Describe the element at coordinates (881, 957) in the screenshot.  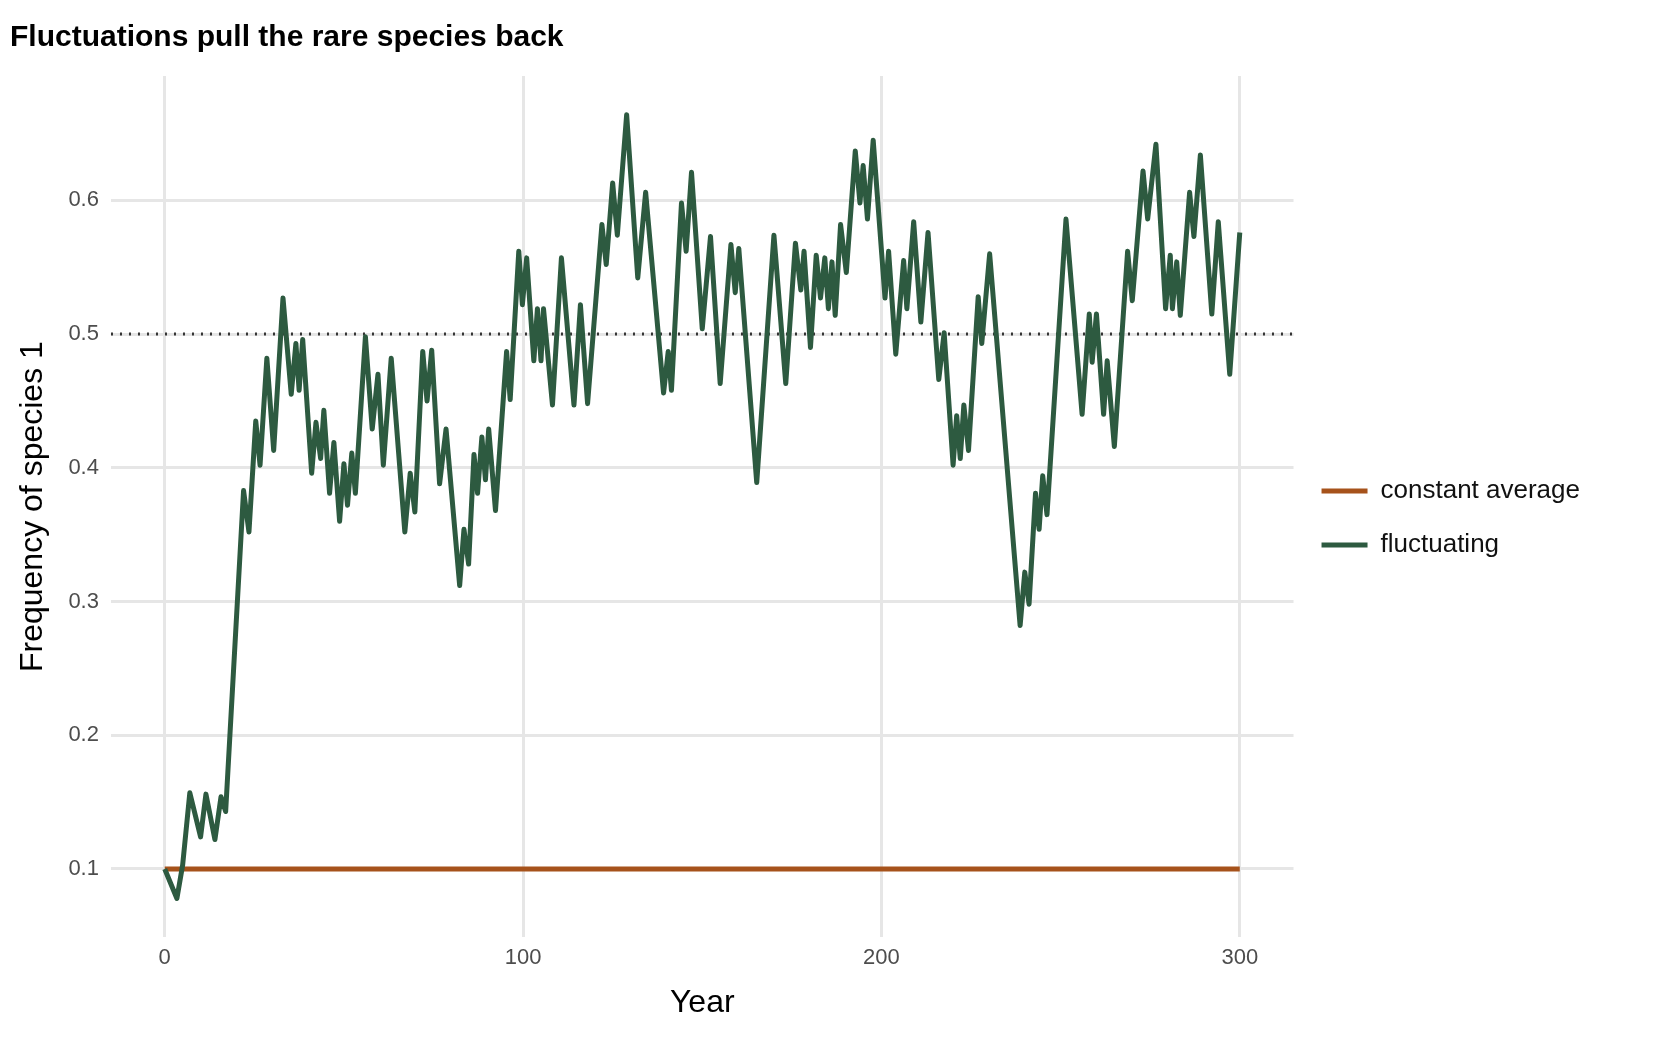
I see `x-tick-label: 200` at that location.